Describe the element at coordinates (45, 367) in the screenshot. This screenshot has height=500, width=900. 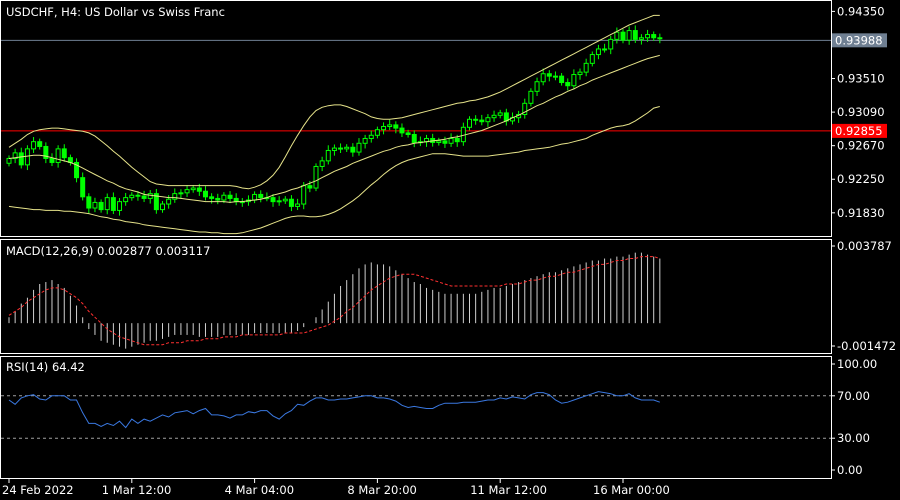
I see `rsi-title: RSI(14) 64.42` at that location.